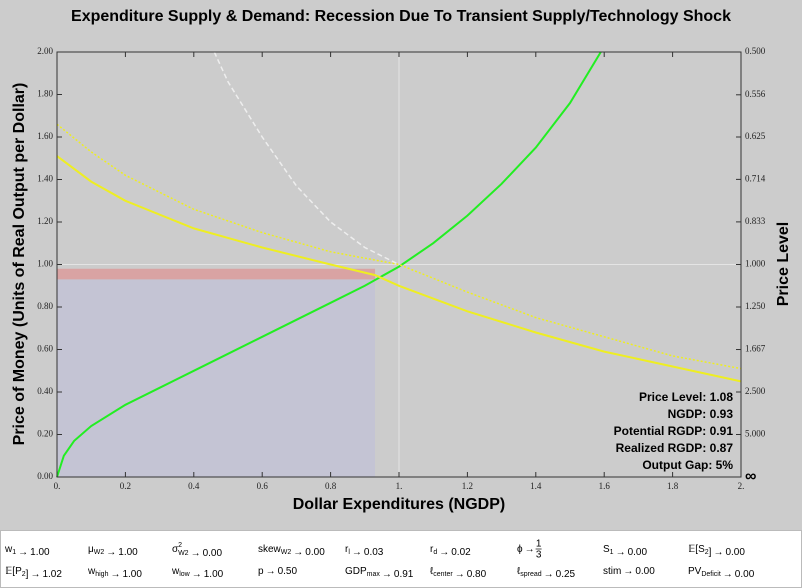 Image resolution: width=802 pixels, height=588 pixels. Describe the element at coordinates (755, 51) in the screenshot. I see `y2-tick-label: 0.500` at that location.